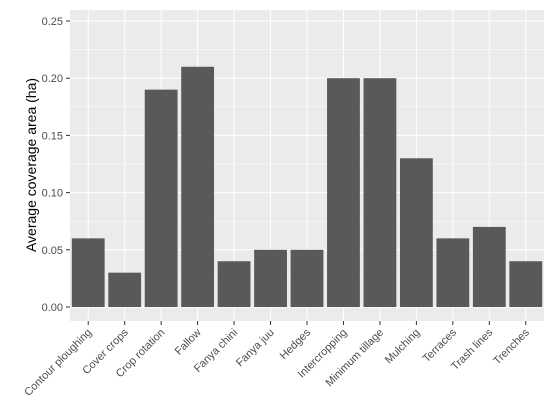 The width and height of the screenshot is (550, 406). What do you see at coordinates (198, 186) in the screenshot?
I see `bar-fallow` at bounding box center [198, 186].